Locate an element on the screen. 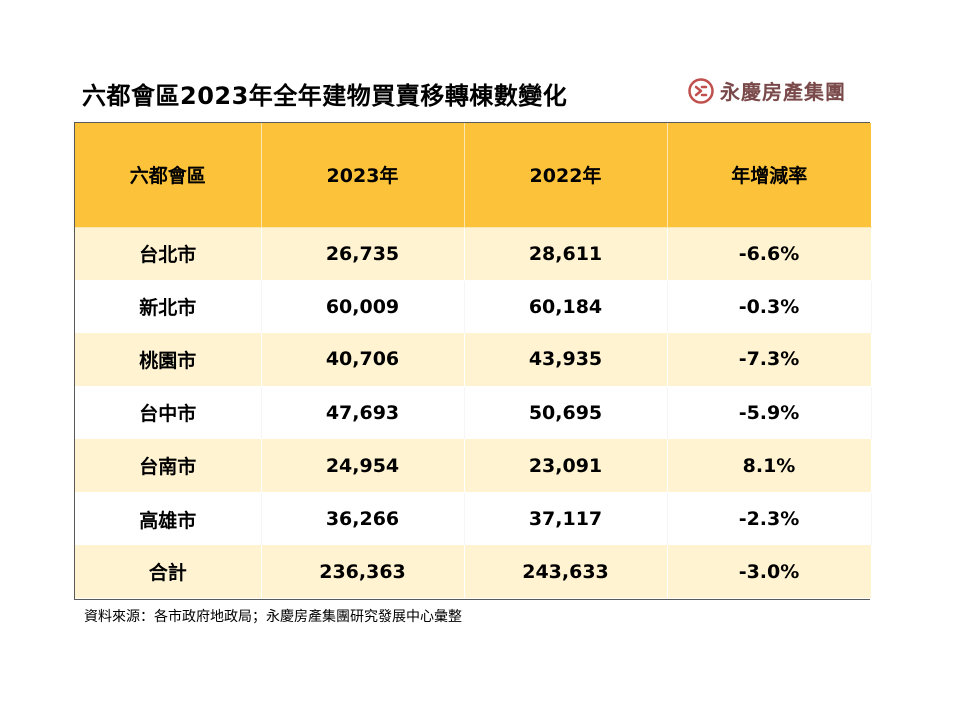 This screenshot has width=960, height=720. table-row: 台南市 24,954 23,091 8.1% is located at coordinates (473, 466).